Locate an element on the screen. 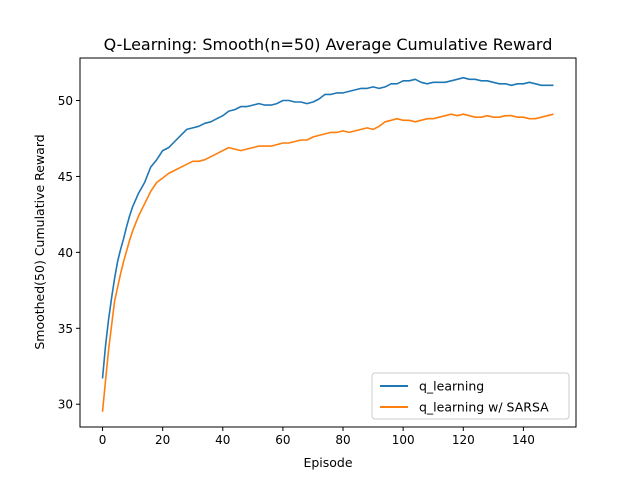 The width and height of the screenshot is (640, 480). y-tick-label: 40 is located at coordinates (65, 253).